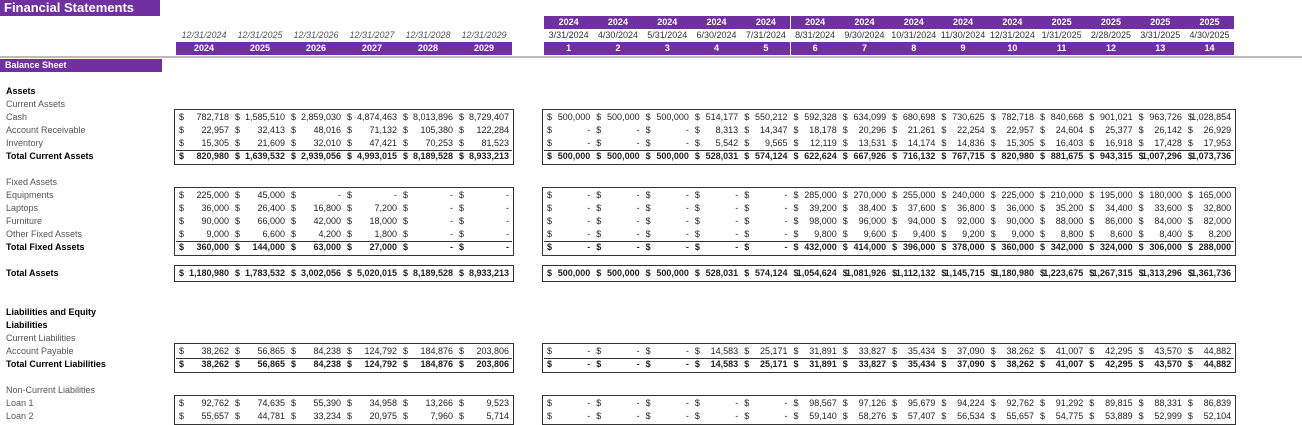  What do you see at coordinates (569, 48) in the screenshot?
I see `month-period: 1` at bounding box center [569, 48].